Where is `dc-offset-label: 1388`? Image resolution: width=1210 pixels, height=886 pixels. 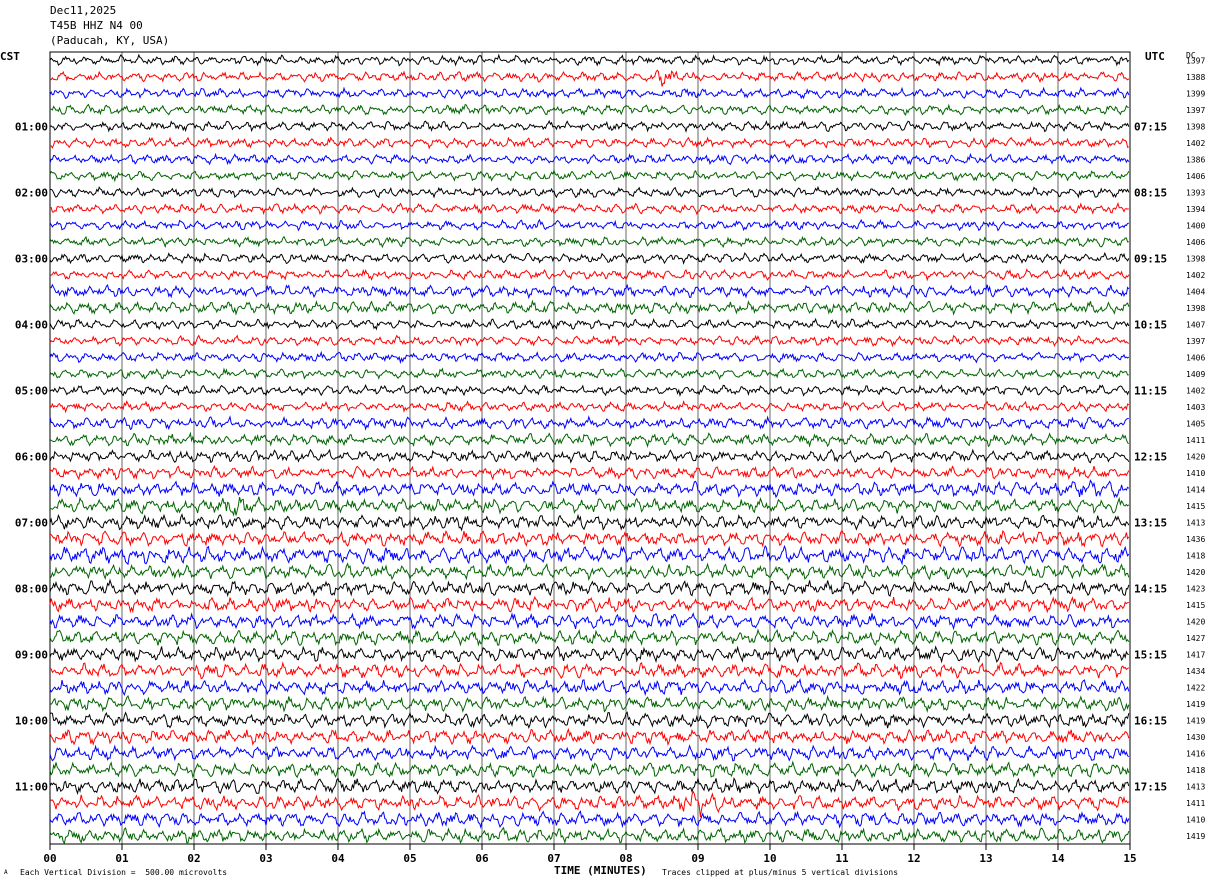
dc-offset-label: 1388 is located at coordinates (1195, 77).